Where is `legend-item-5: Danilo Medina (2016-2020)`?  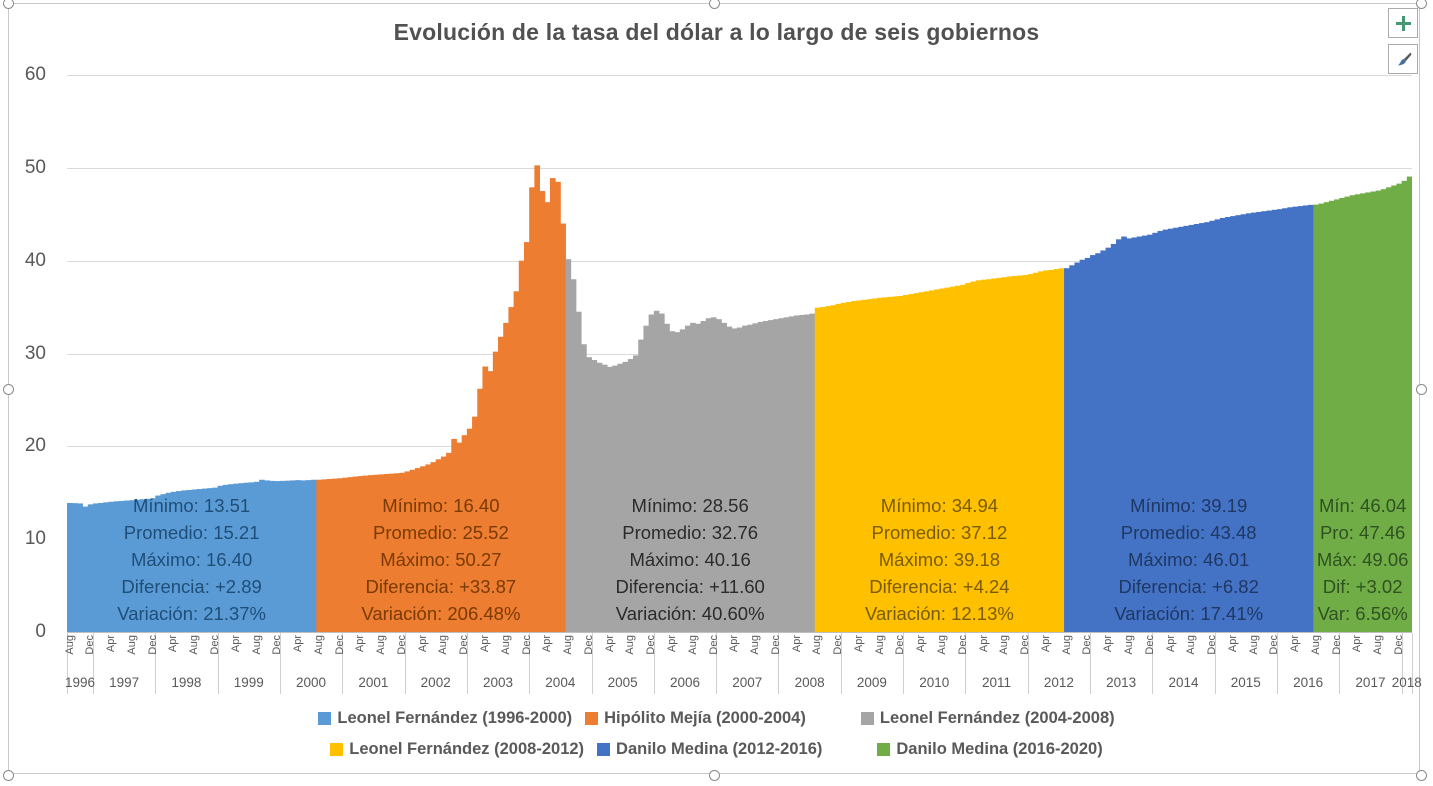
legend-item-5: Danilo Medina (2016-2020) is located at coordinates (990, 749).